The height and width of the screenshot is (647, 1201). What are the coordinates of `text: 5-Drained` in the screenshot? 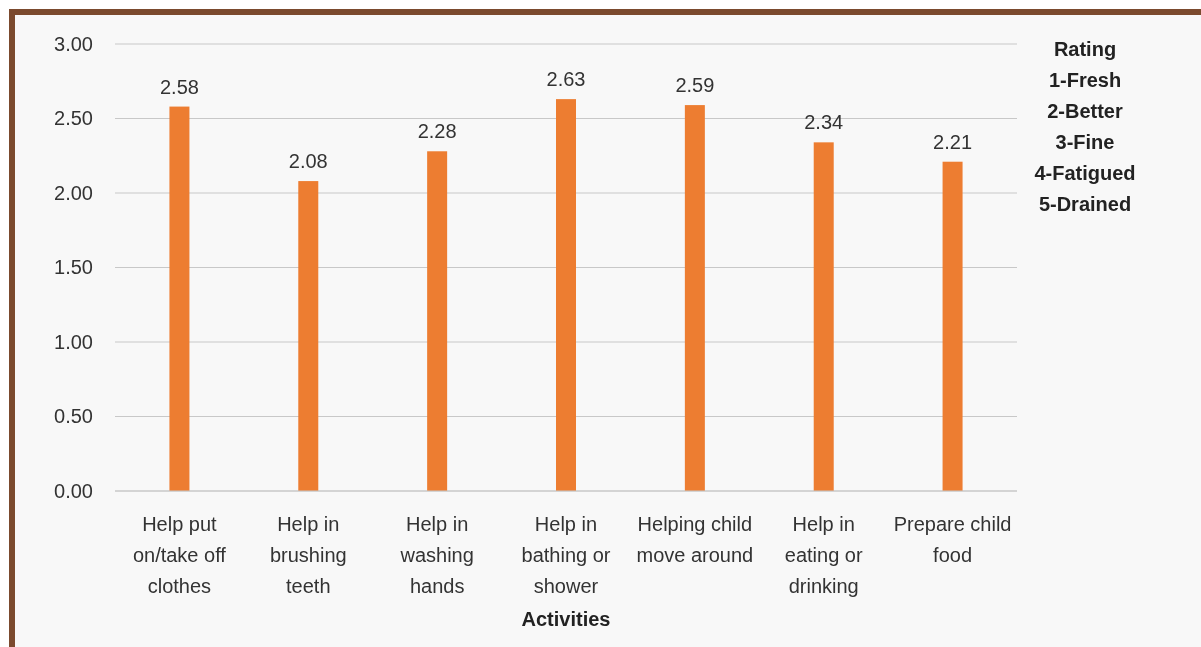 It's located at (1085, 204).